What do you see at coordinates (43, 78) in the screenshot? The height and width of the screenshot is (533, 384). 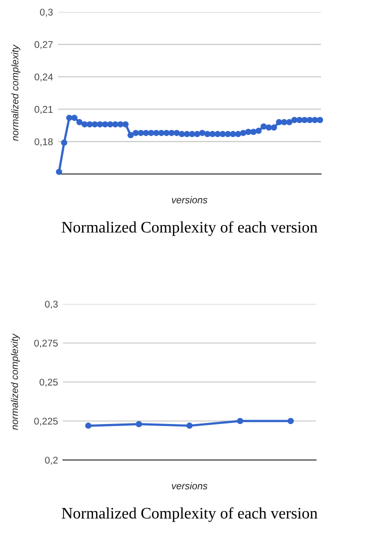 I see `y-tick-label: 0,24` at bounding box center [43, 78].